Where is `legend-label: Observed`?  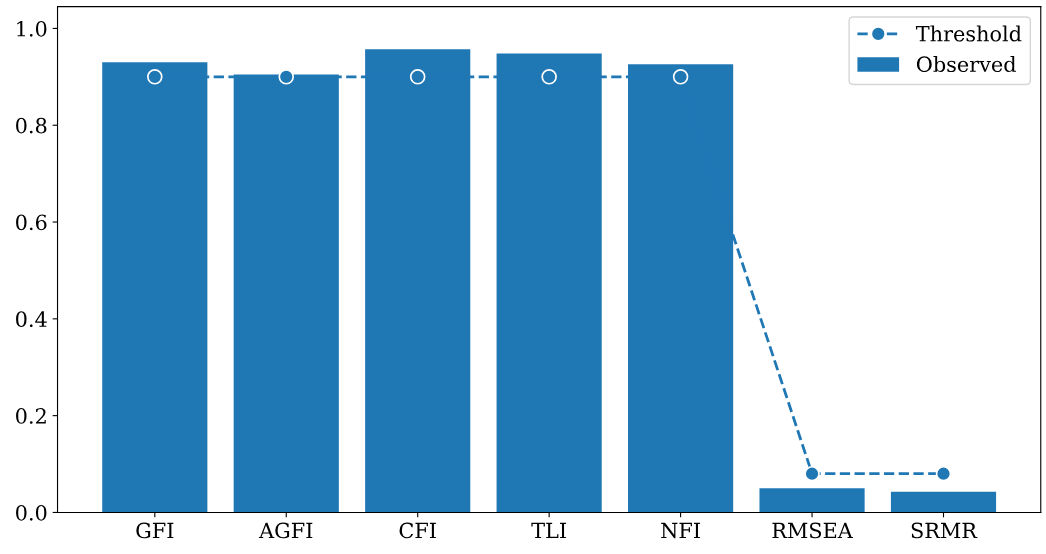
legend-label: Observed is located at coordinates (966, 64).